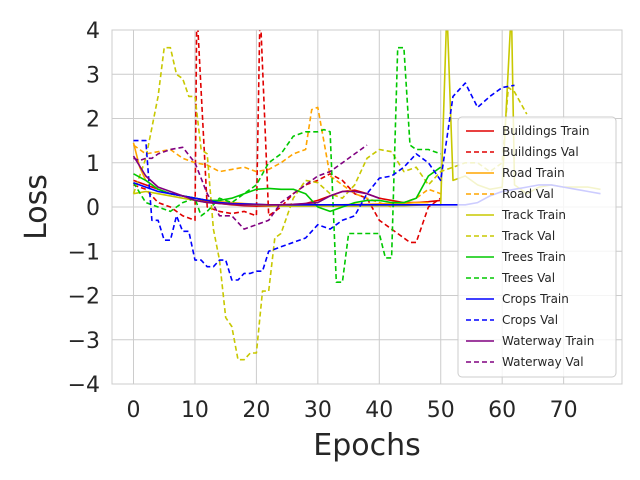 The width and height of the screenshot is (640, 480). What do you see at coordinates (546, 131) in the screenshot?
I see `legend-label: Buildings Train` at bounding box center [546, 131].